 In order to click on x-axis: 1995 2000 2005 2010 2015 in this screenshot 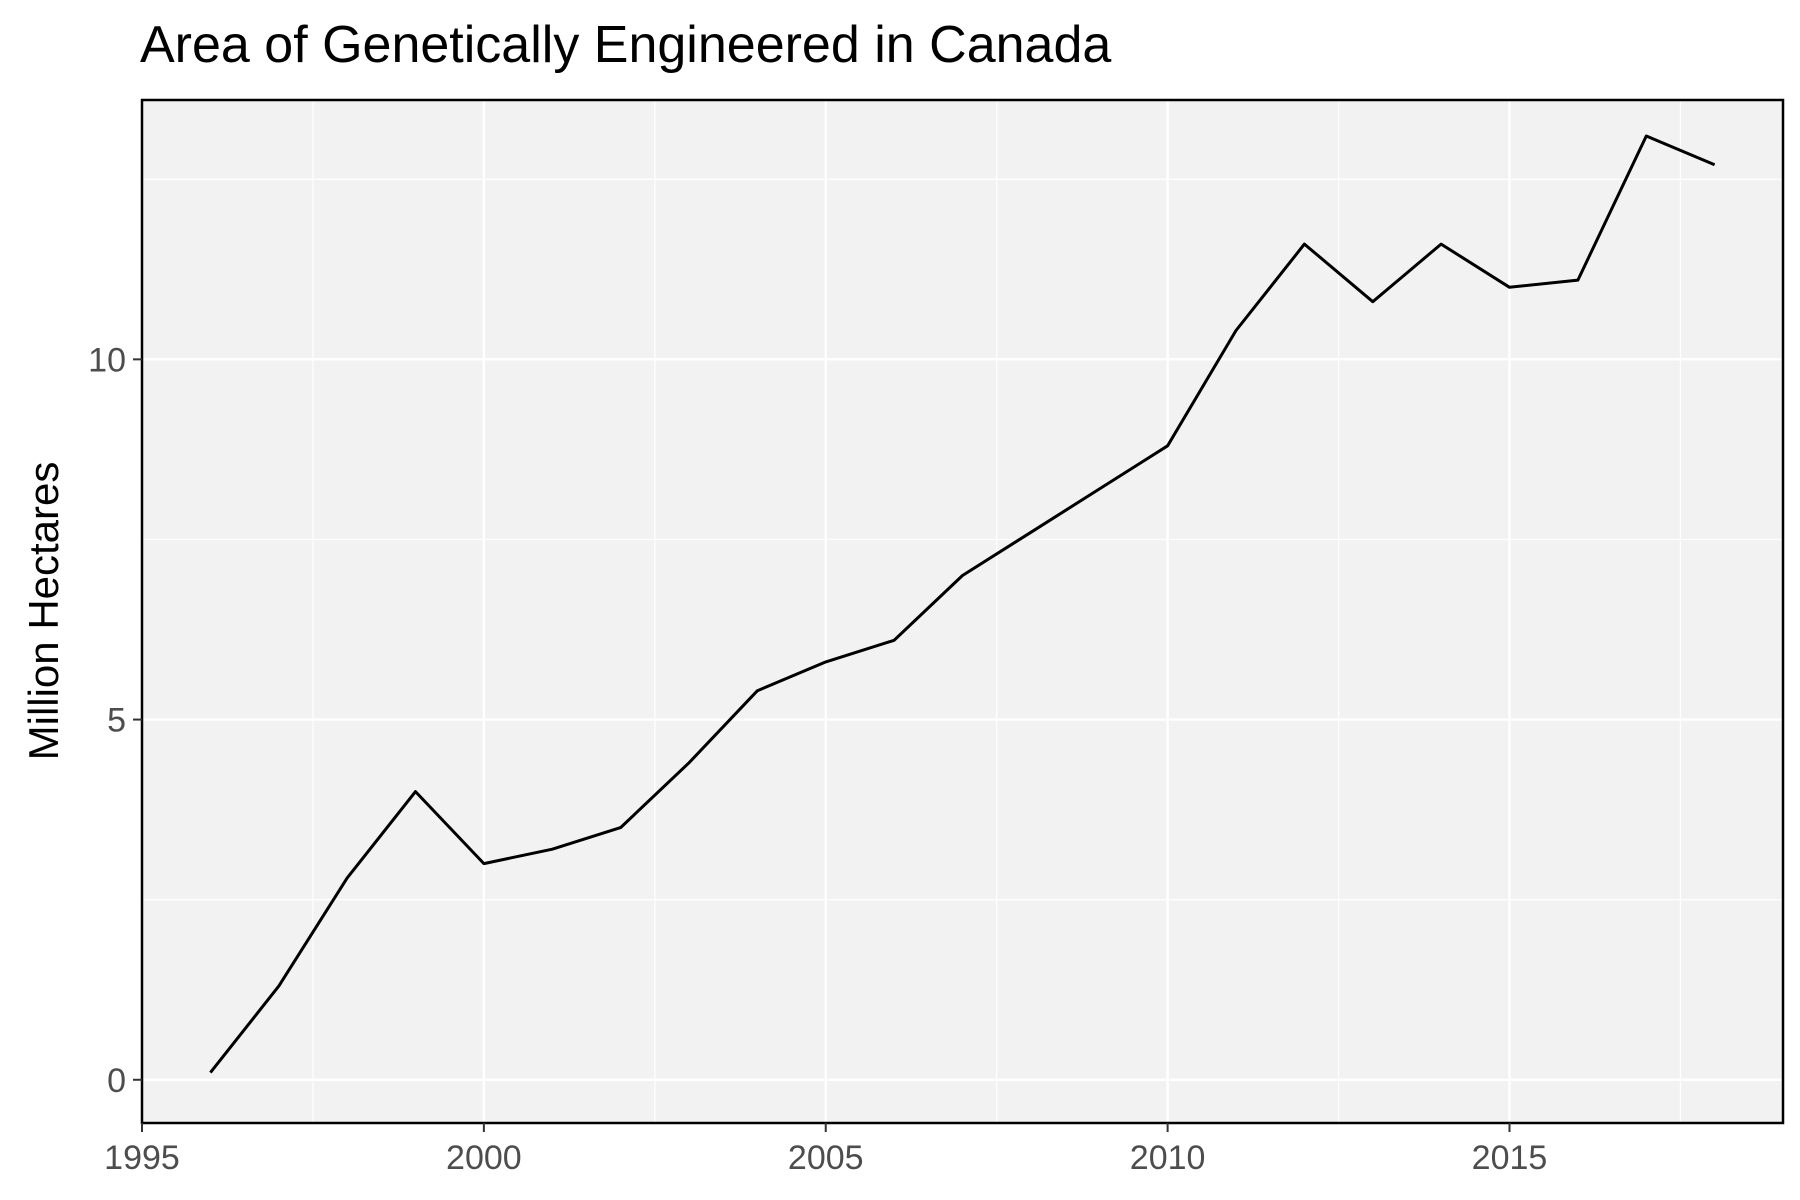, I will do `click(825, 1150)`.